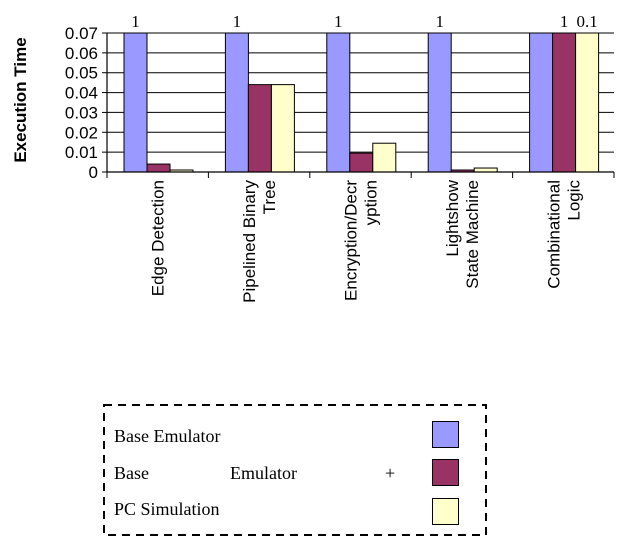 The image size is (619, 536). I want to click on legend-label-base-emulator-plus-mid: Emulator, so click(263, 473).